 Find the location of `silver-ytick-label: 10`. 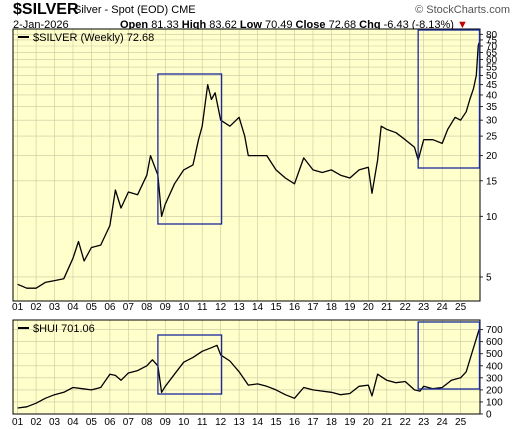

silver-ytick-label: 10 is located at coordinates (492, 217).